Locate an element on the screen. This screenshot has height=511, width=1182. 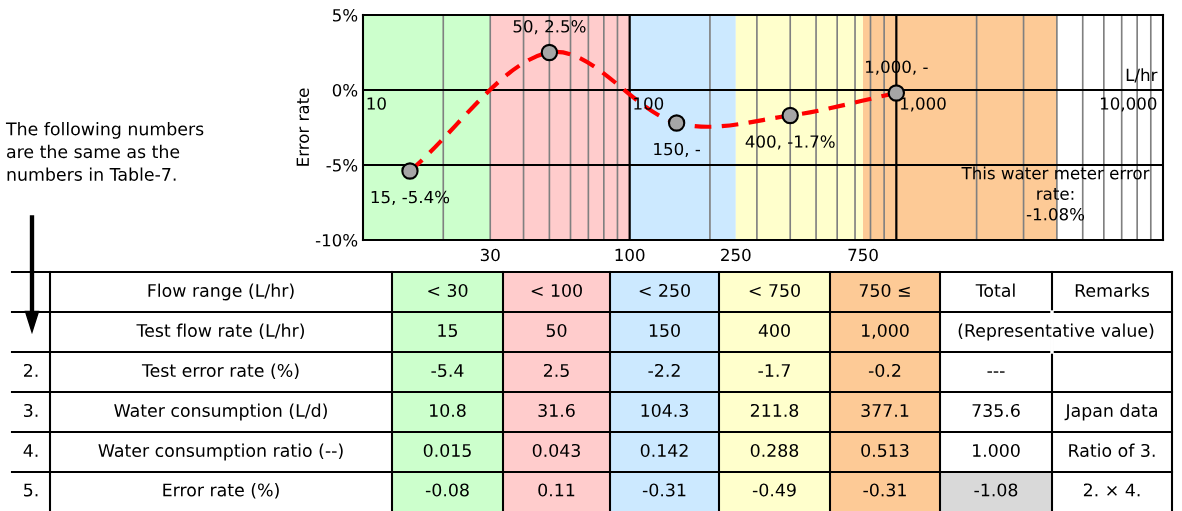
y-tick-label: -10% is located at coordinates (336, 240).